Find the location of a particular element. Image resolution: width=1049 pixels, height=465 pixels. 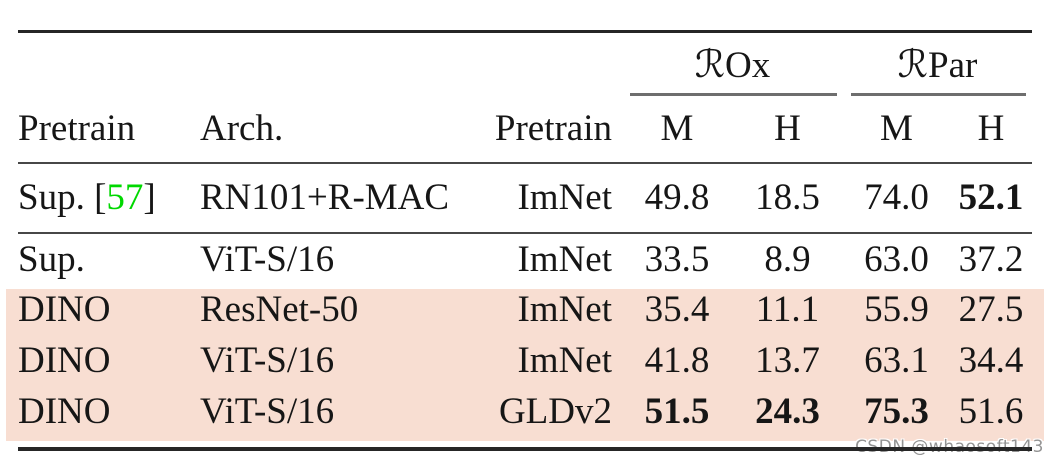

cell-rox-m: 51.5 is located at coordinates (677, 411).